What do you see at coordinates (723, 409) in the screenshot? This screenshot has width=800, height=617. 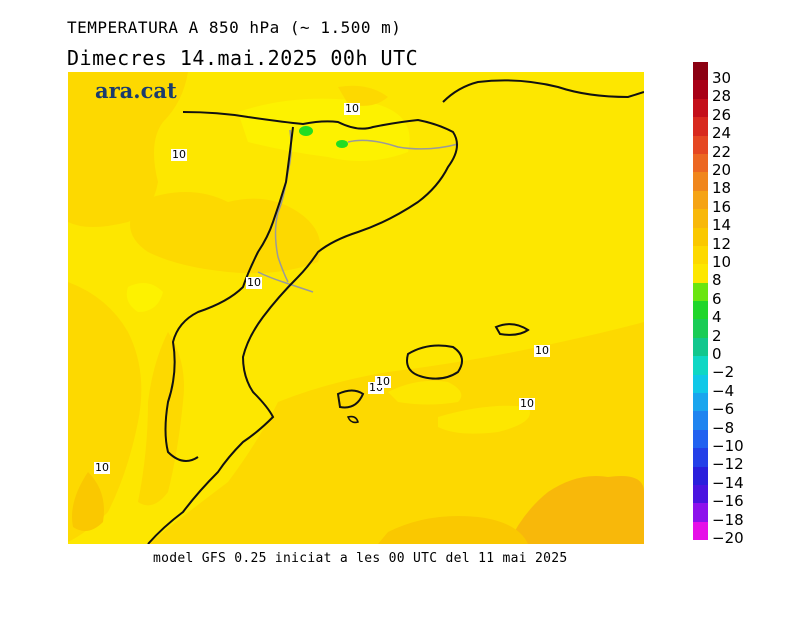 I see `color-scale-label: −6` at bounding box center [723, 409].